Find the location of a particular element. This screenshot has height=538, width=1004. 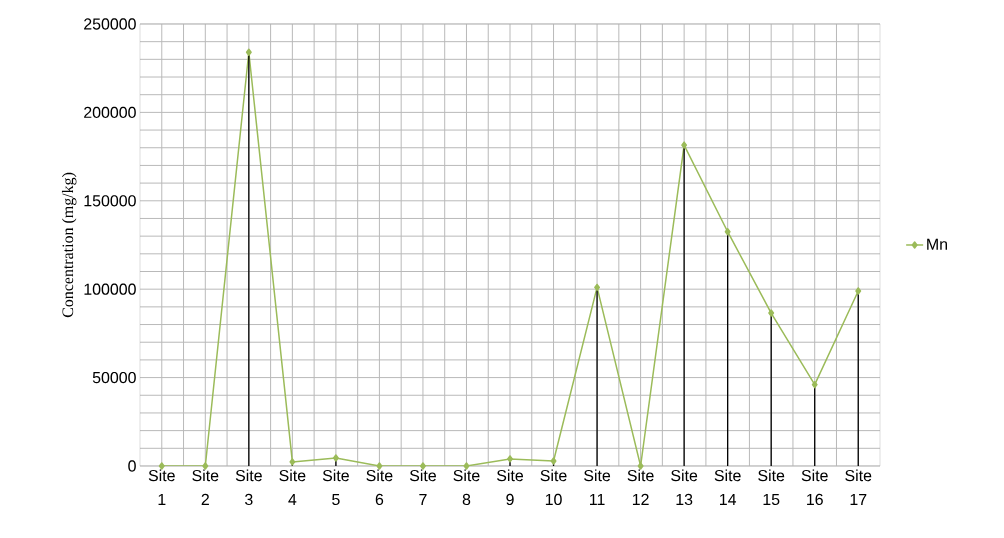

x-tick-label: Site 9 is located at coordinates (510, 487).